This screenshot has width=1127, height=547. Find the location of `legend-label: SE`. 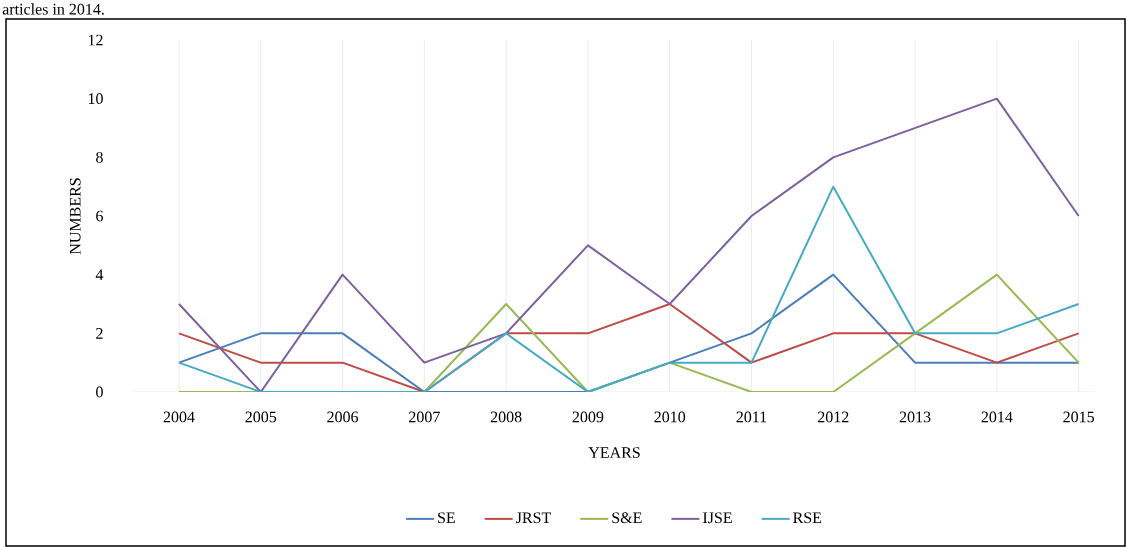

legend-label: SE is located at coordinates (446, 518).